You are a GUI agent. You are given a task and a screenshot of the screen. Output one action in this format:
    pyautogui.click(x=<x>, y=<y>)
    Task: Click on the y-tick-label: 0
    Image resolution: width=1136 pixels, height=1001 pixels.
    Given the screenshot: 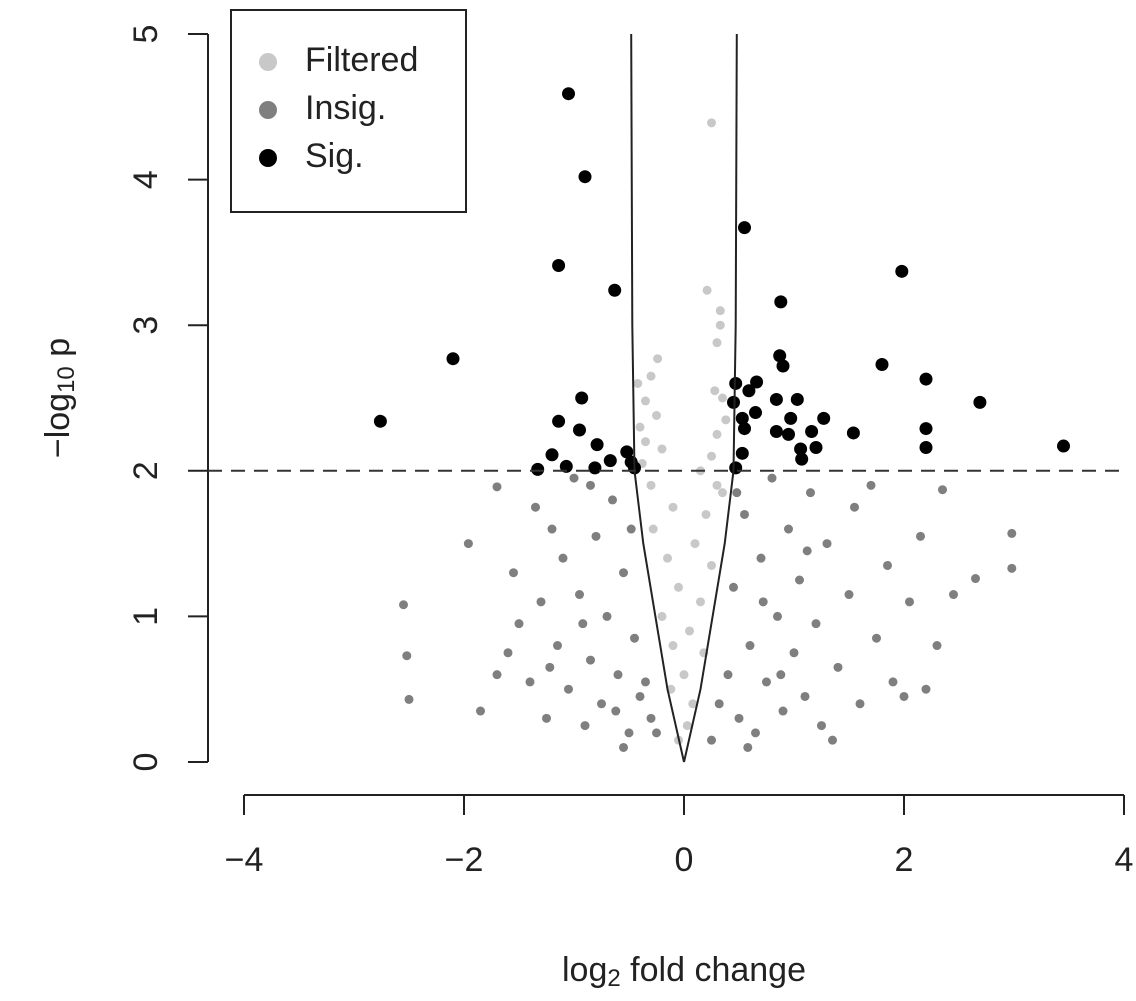 What is the action you would take?
    pyautogui.click(x=146, y=762)
    